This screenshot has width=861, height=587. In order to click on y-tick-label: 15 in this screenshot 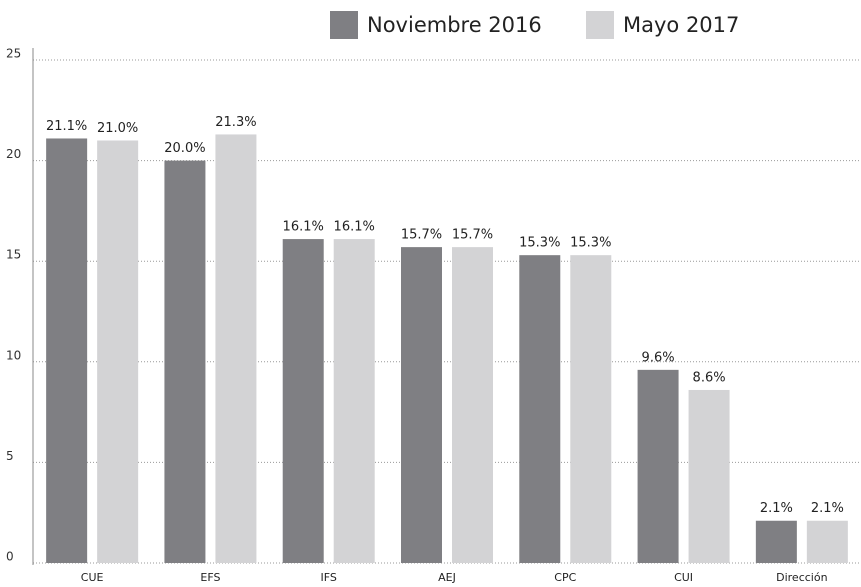, I will do `click(13, 255)`.